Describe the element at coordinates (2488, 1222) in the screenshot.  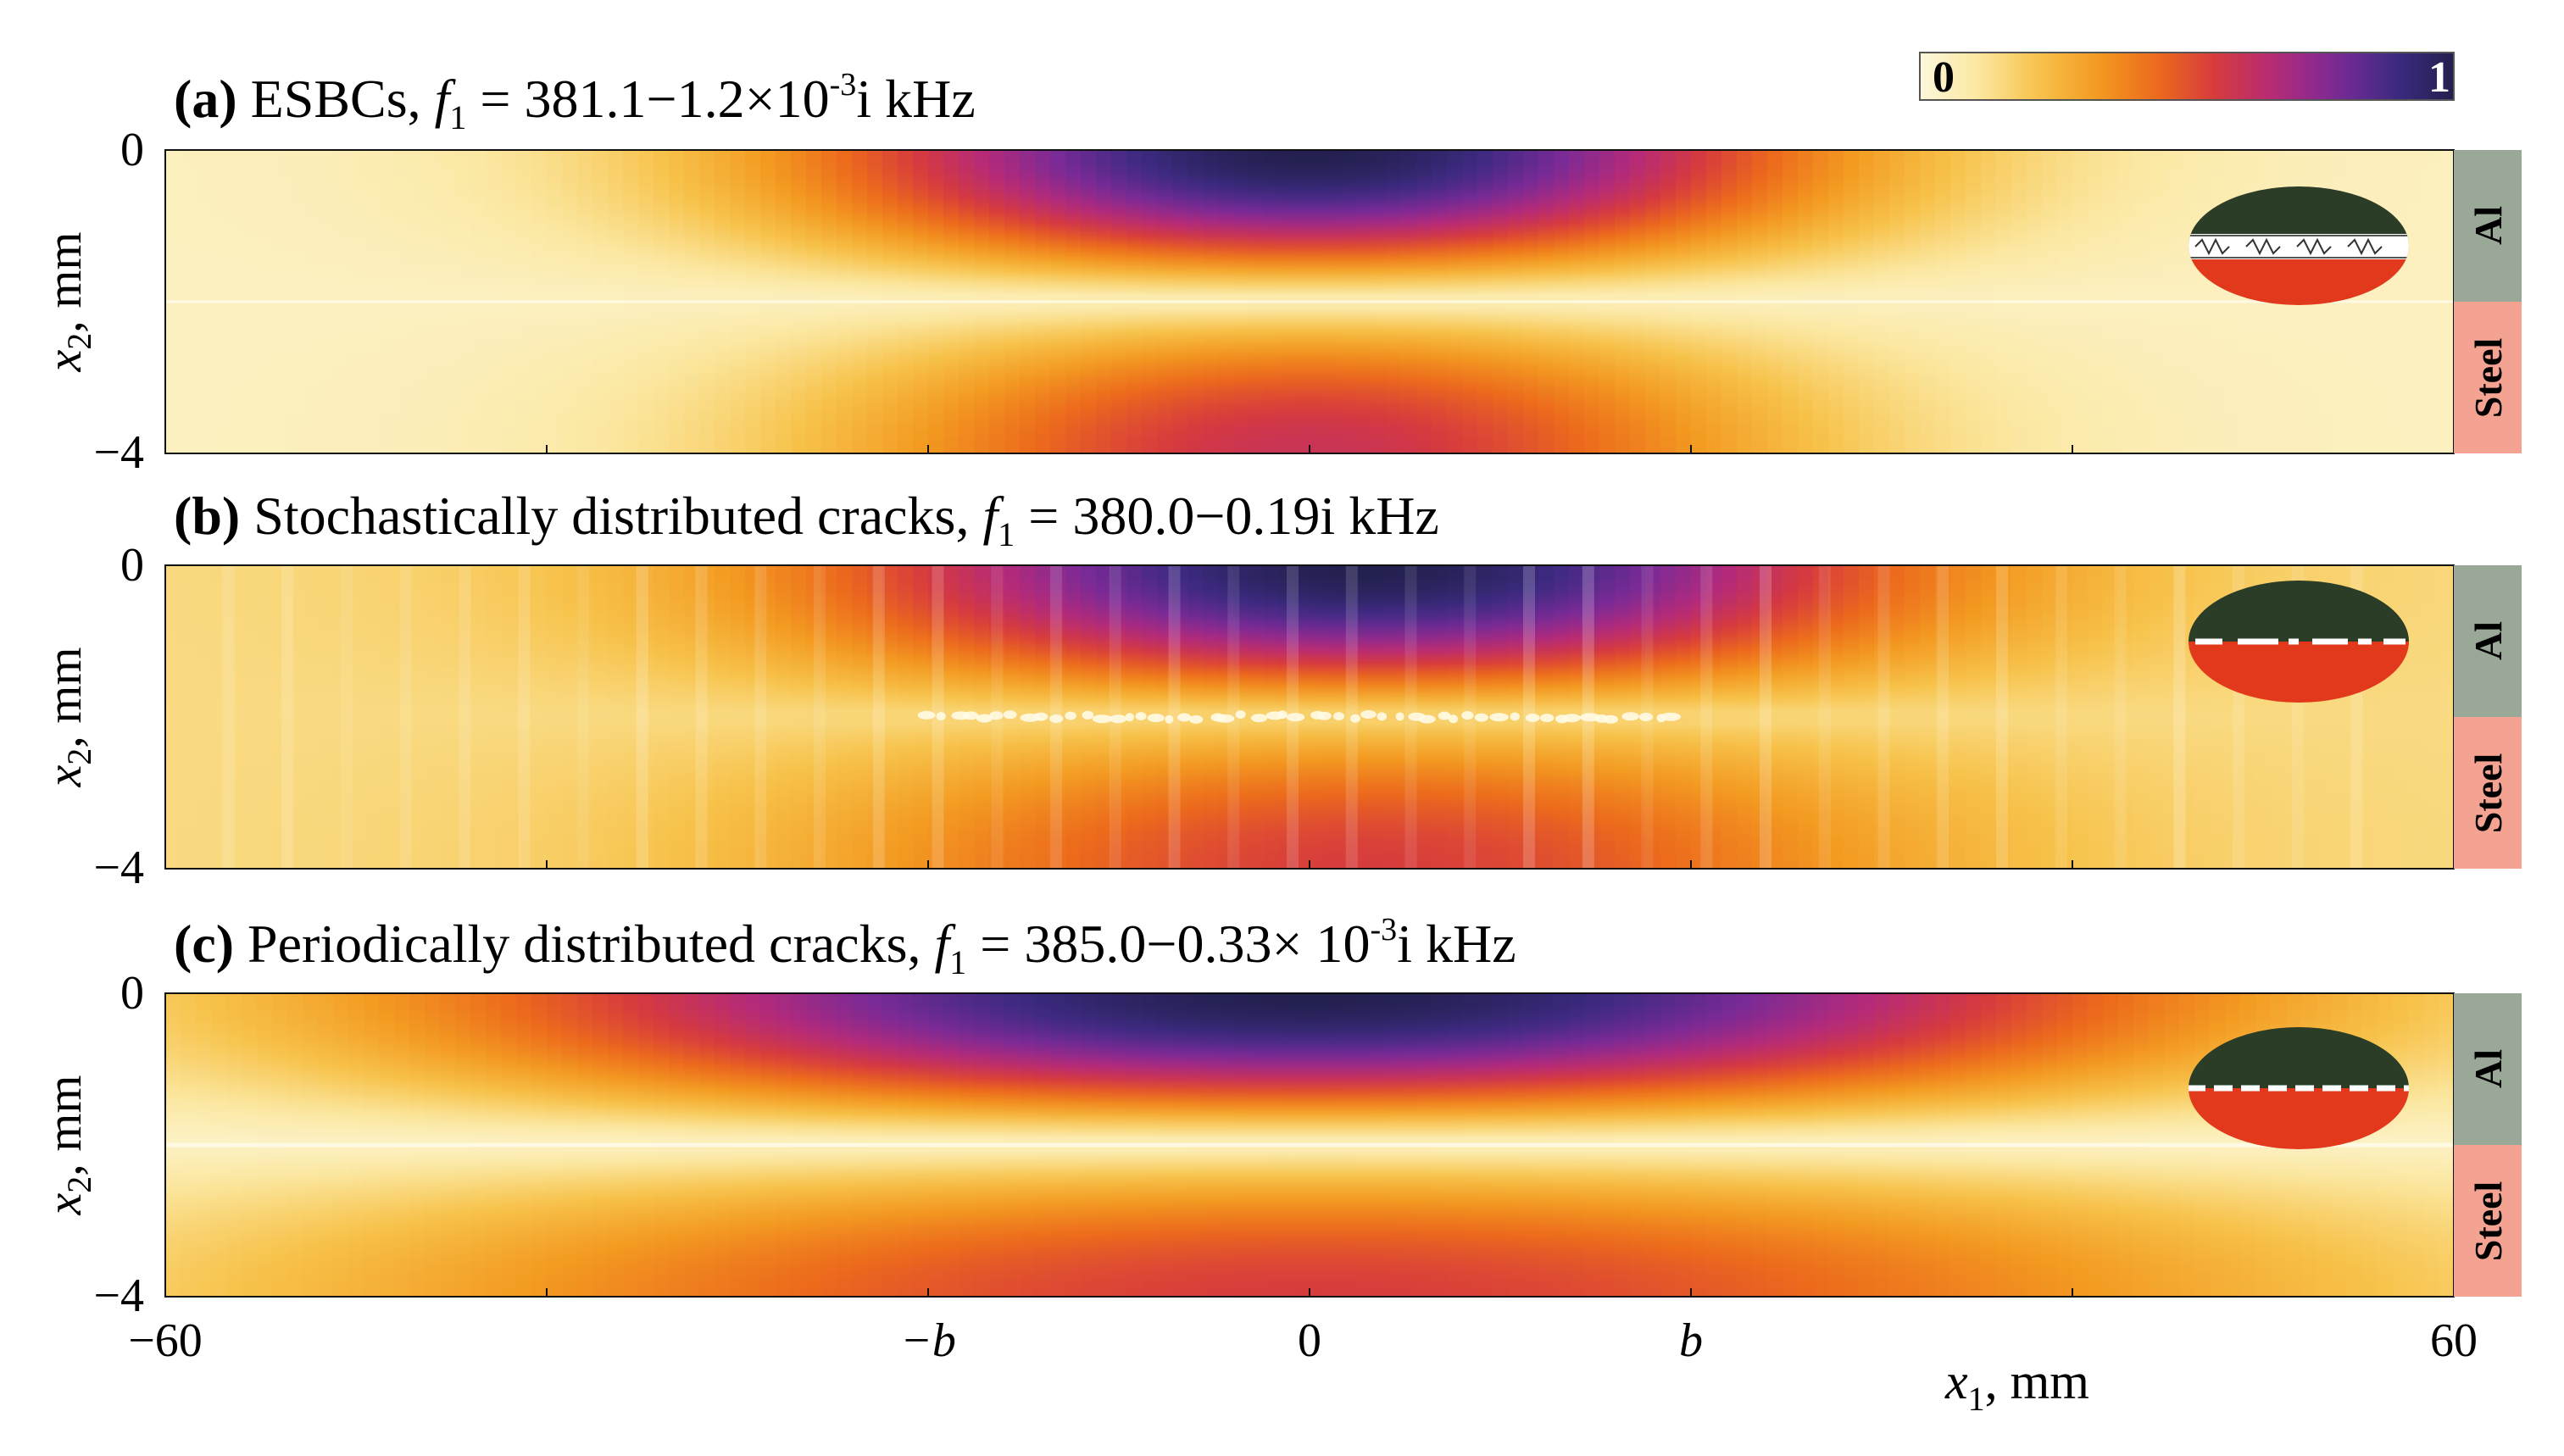
I see `panel-c-steel-label: Steel` at that location.